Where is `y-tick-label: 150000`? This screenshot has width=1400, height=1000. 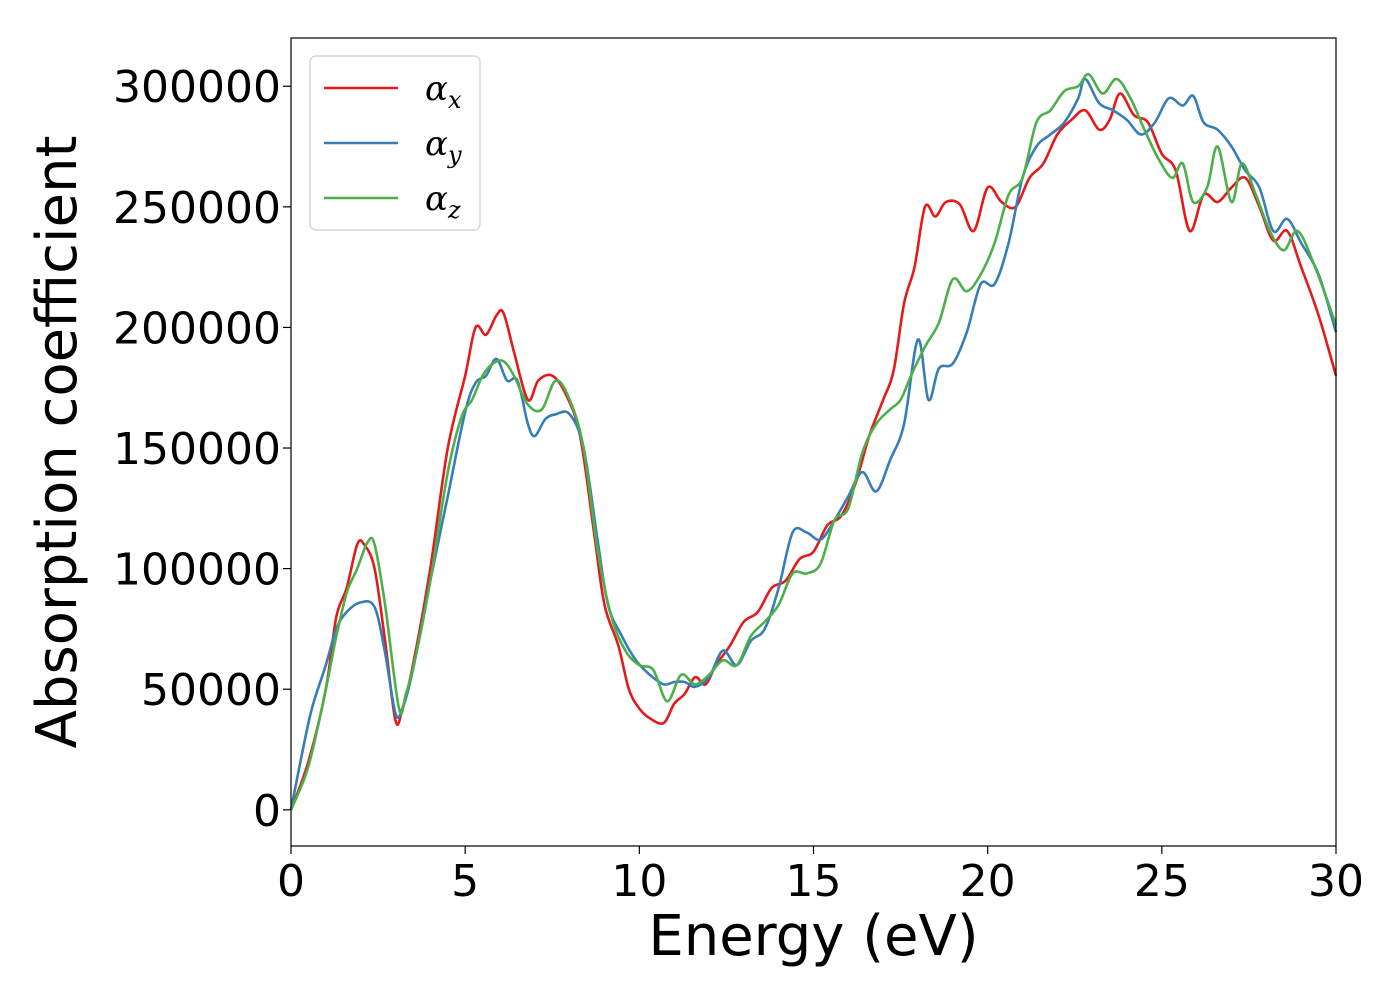 y-tick-label: 150000 is located at coordinates (197, 449).